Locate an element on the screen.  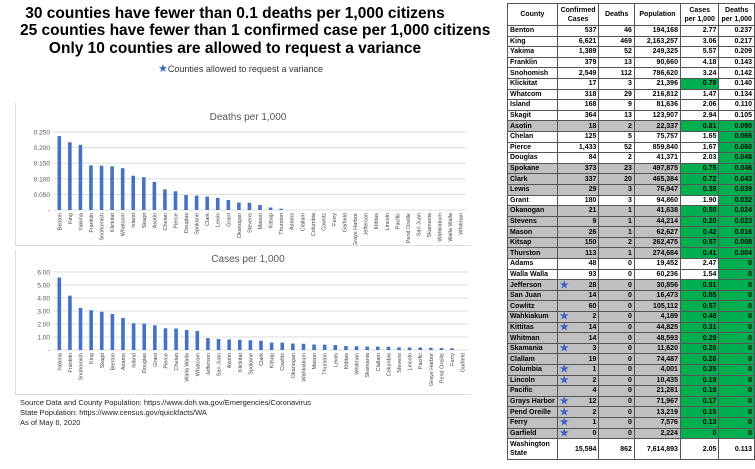
cases-per-1000: 0.42 is located at coordinates (699, 232).